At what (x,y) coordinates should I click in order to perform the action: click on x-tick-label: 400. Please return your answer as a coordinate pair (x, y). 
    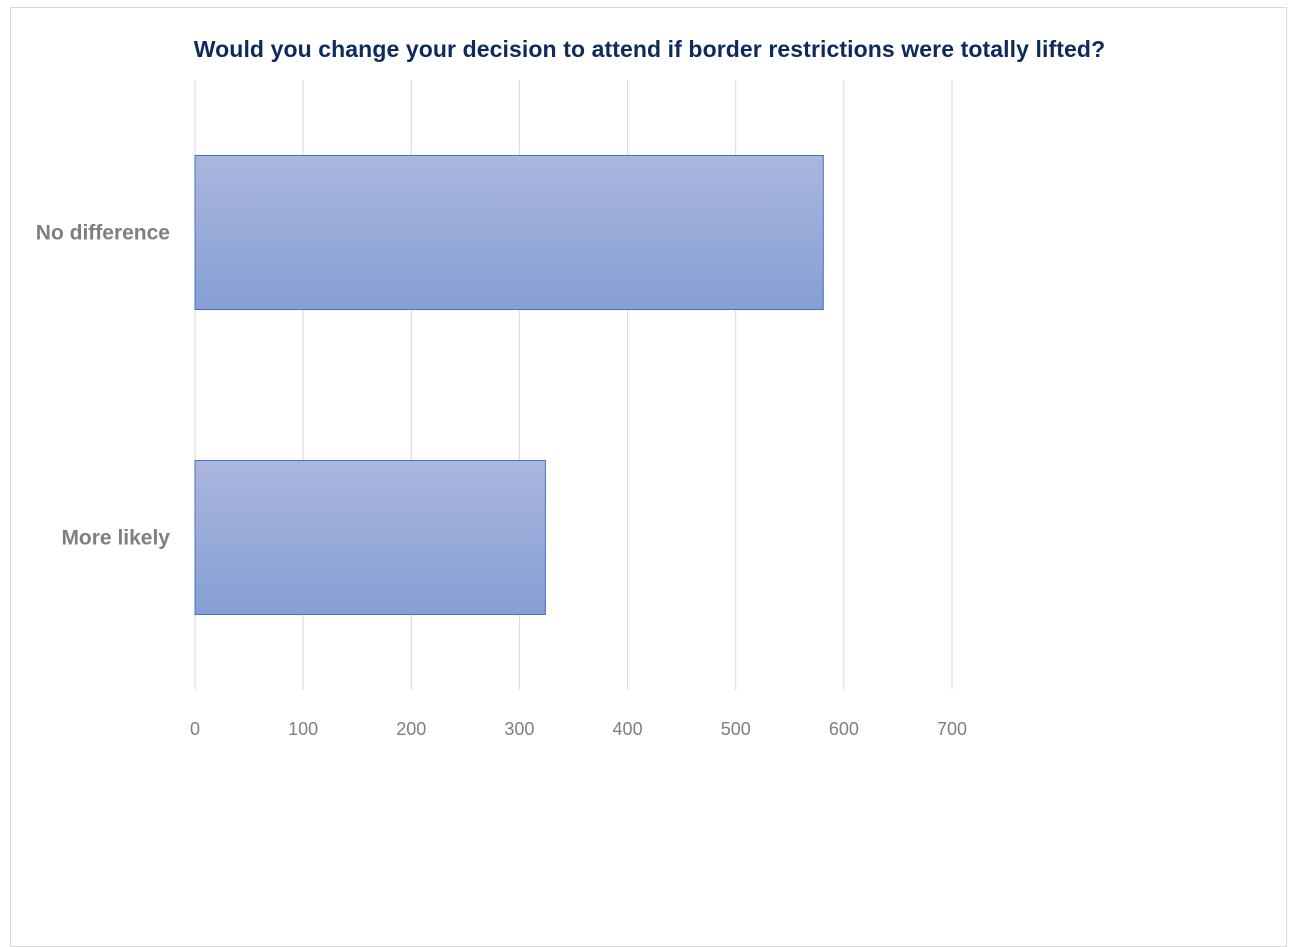
    Looking at the image, I should click on (628, 729).